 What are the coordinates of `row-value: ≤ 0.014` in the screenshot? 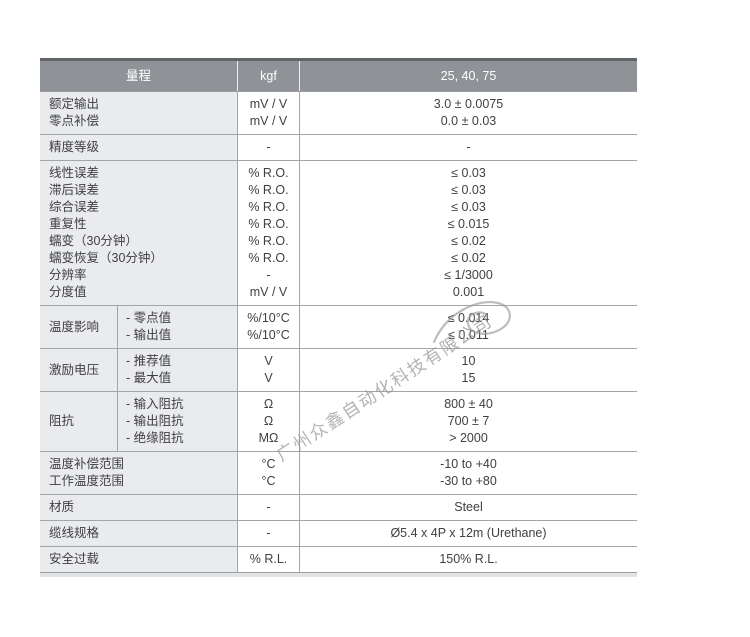 It's located at (468, 318).